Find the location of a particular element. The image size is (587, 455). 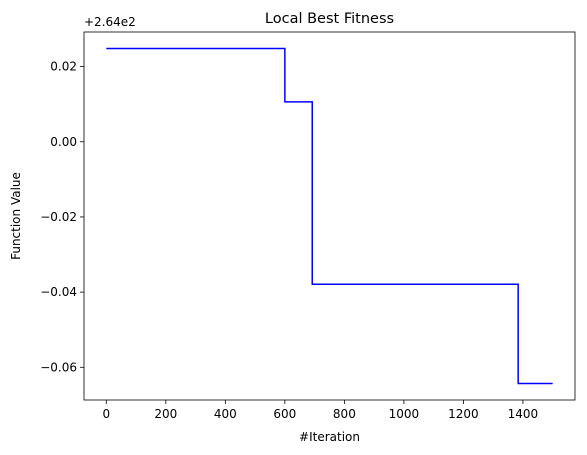

x-tick-label: 1200 is located at coordinates (463, 414).